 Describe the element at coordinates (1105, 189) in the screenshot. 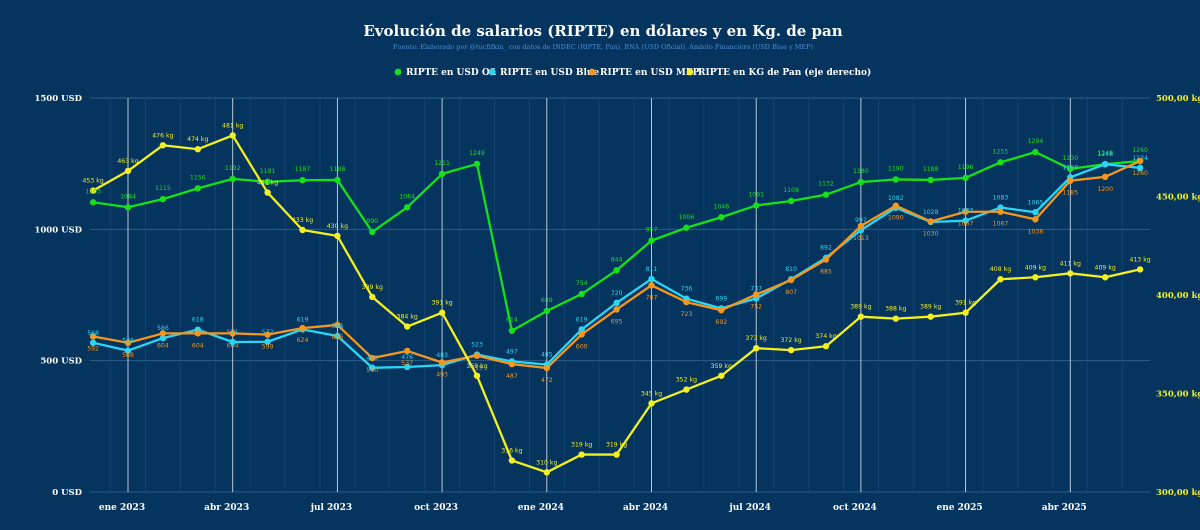

I see `data-label-mep: 1200` at that location.